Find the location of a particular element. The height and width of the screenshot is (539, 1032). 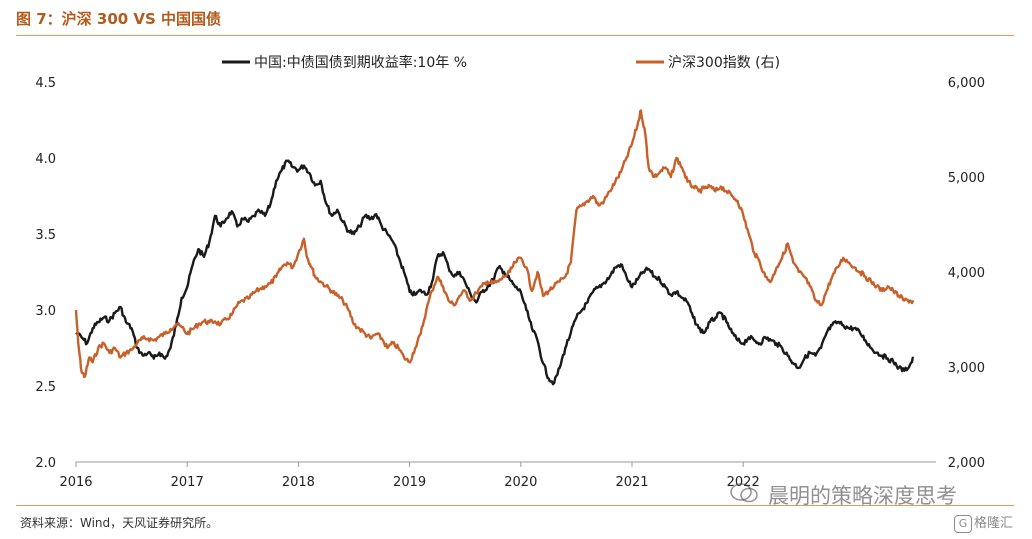

y-right-tick-label: 5,000 is located at coordinates (966, 178).